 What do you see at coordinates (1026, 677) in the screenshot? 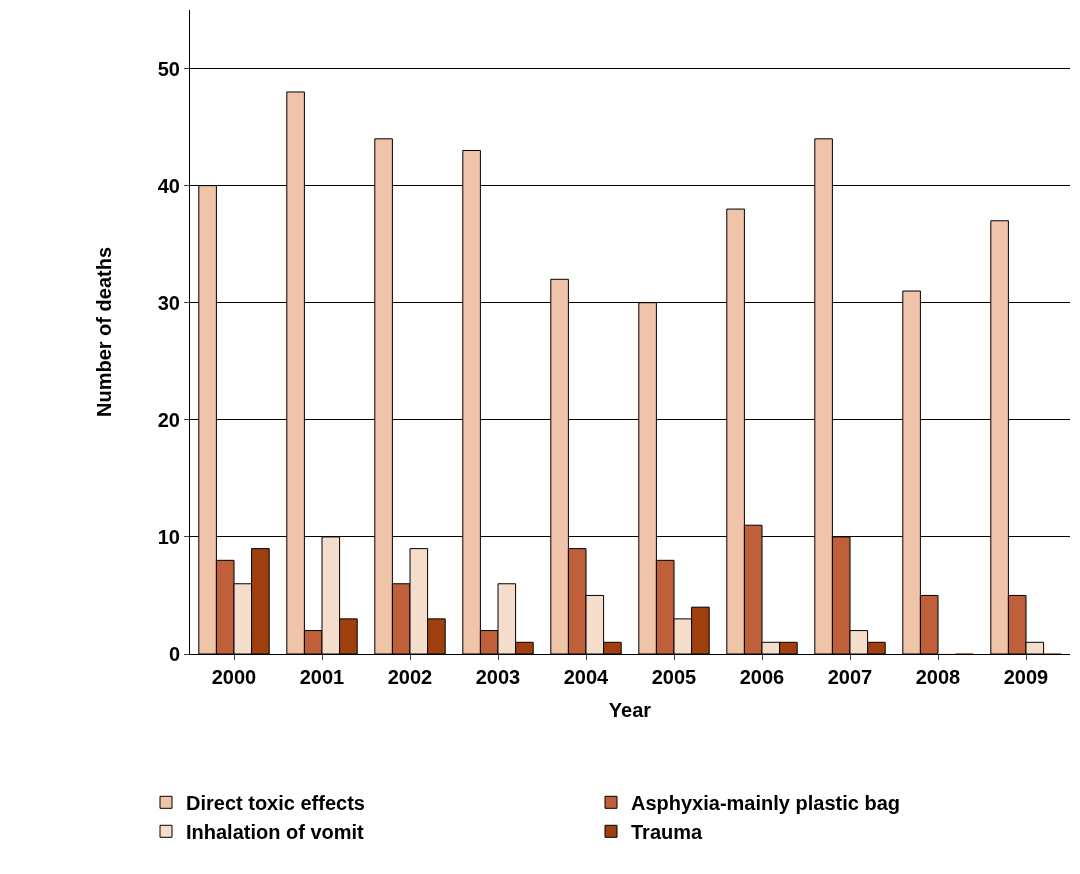
I see `x-tick-label: 2009` at bounding box center [1026, 677].